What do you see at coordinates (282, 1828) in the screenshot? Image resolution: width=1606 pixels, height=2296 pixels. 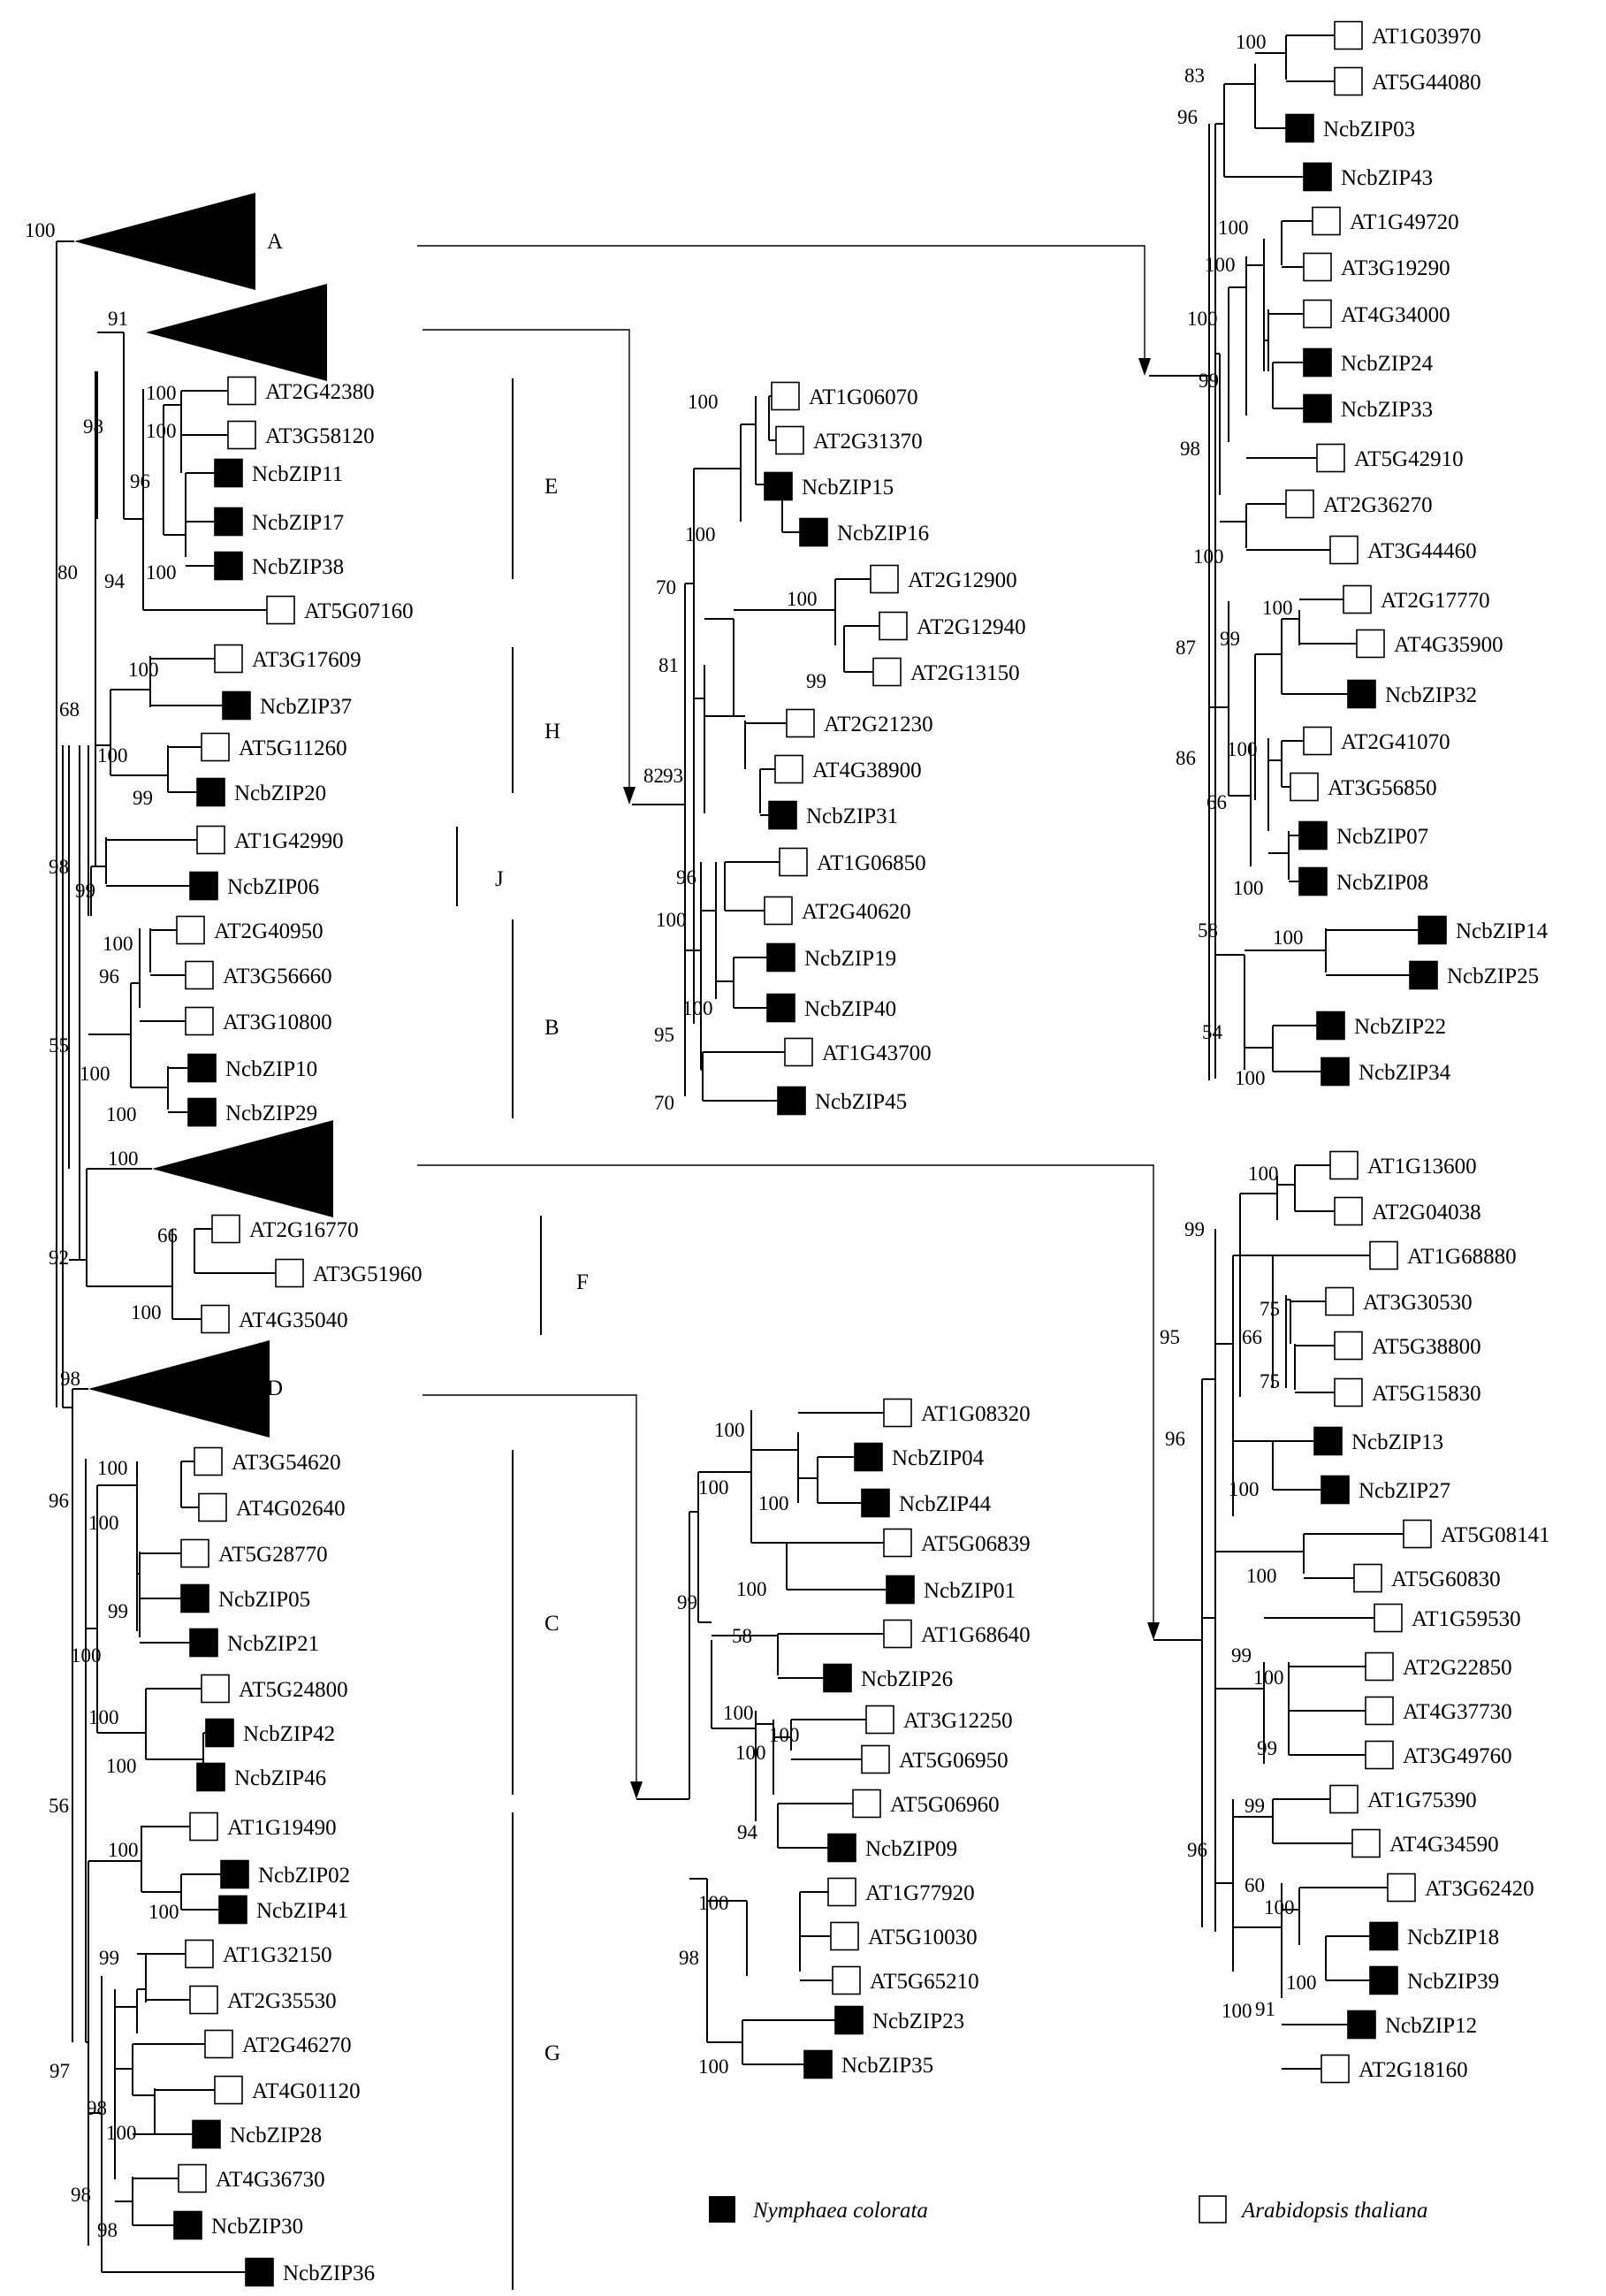 I see `leaf-label: AT1G19490` at bounding box center [282, 1828].